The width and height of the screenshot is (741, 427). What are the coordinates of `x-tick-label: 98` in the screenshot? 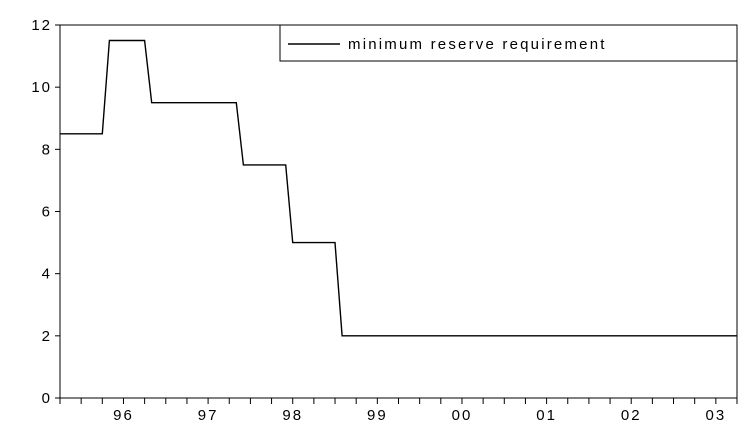 It's located at (292, 415).